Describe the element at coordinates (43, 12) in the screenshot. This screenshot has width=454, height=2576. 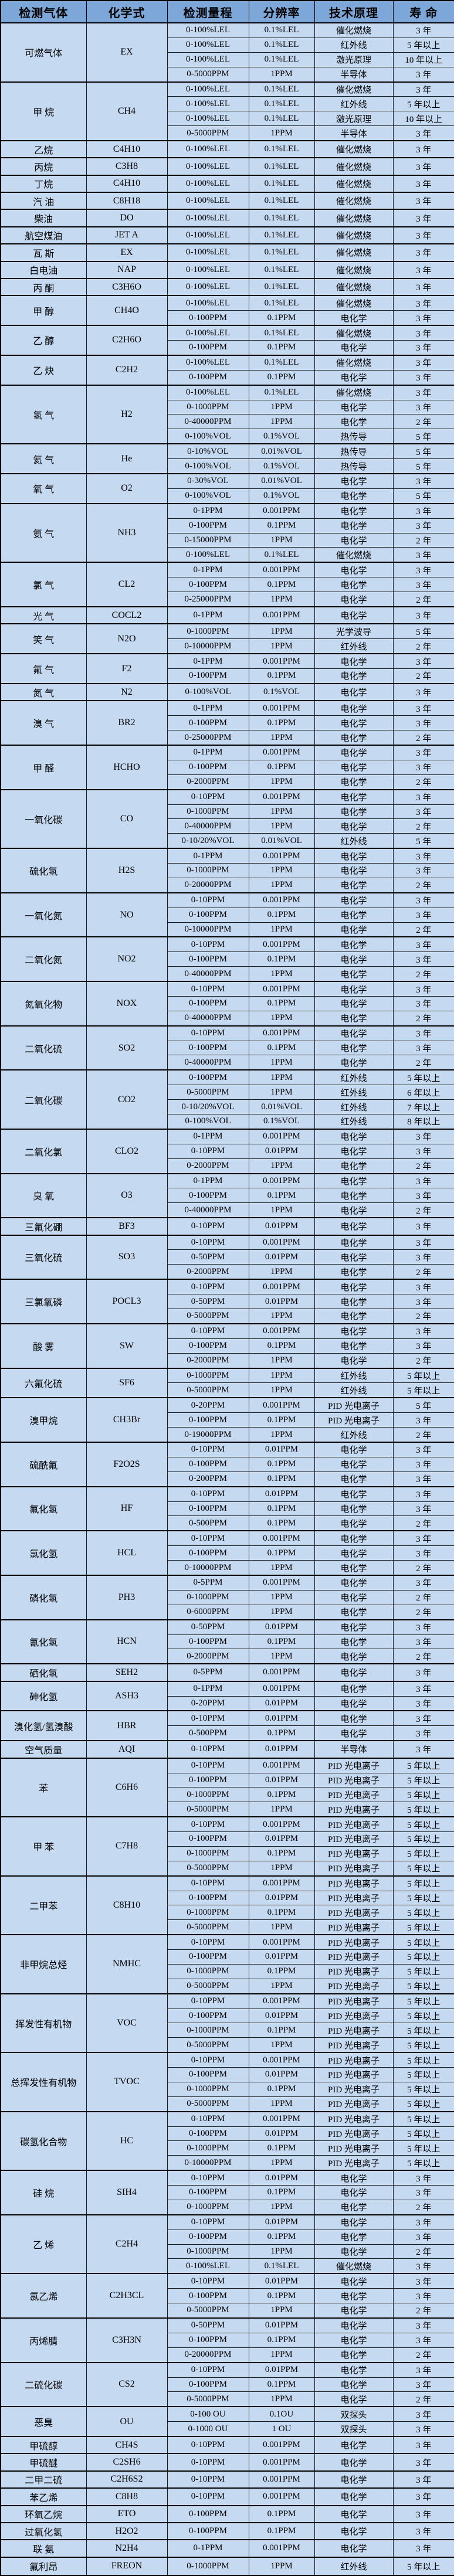
I see `header-cell-gas: 检测气体` at that location.